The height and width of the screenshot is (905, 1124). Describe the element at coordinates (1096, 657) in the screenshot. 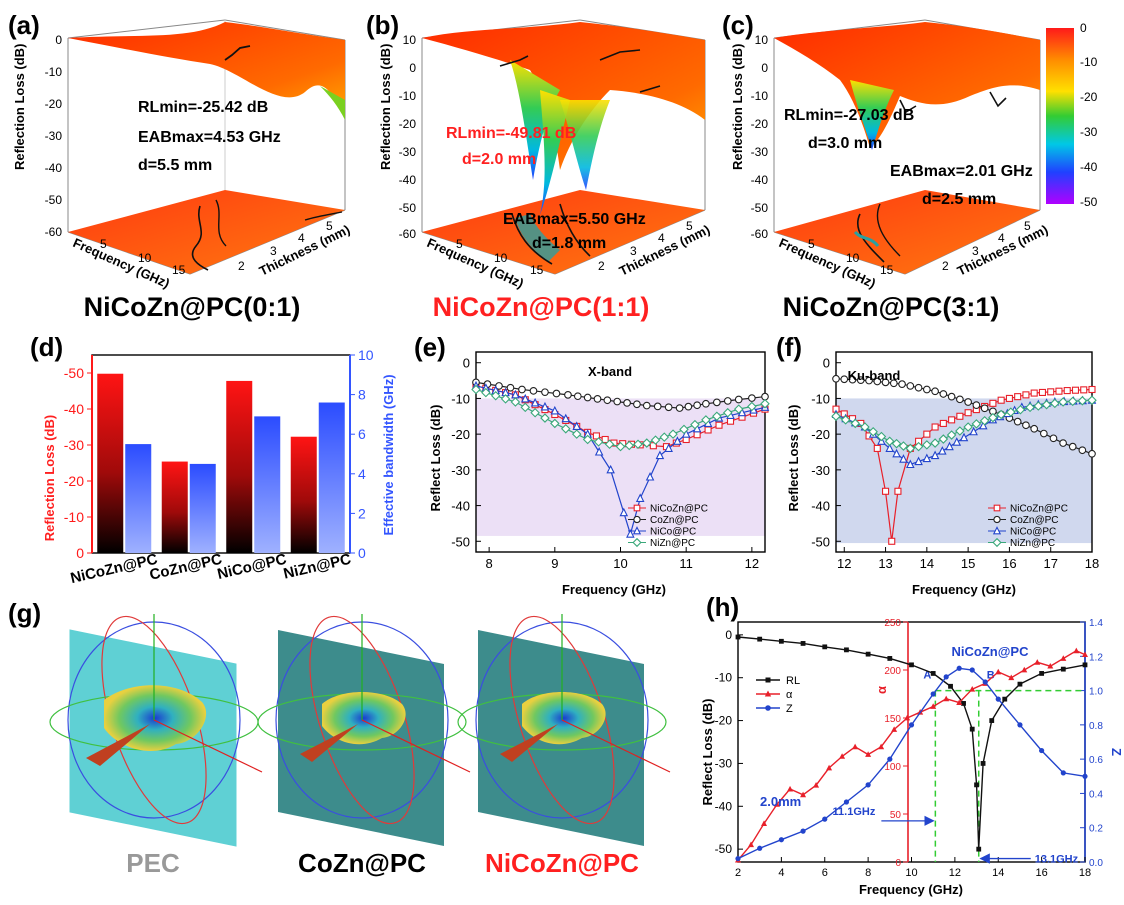

I see `y3-tick-label: 1.2` at that location.